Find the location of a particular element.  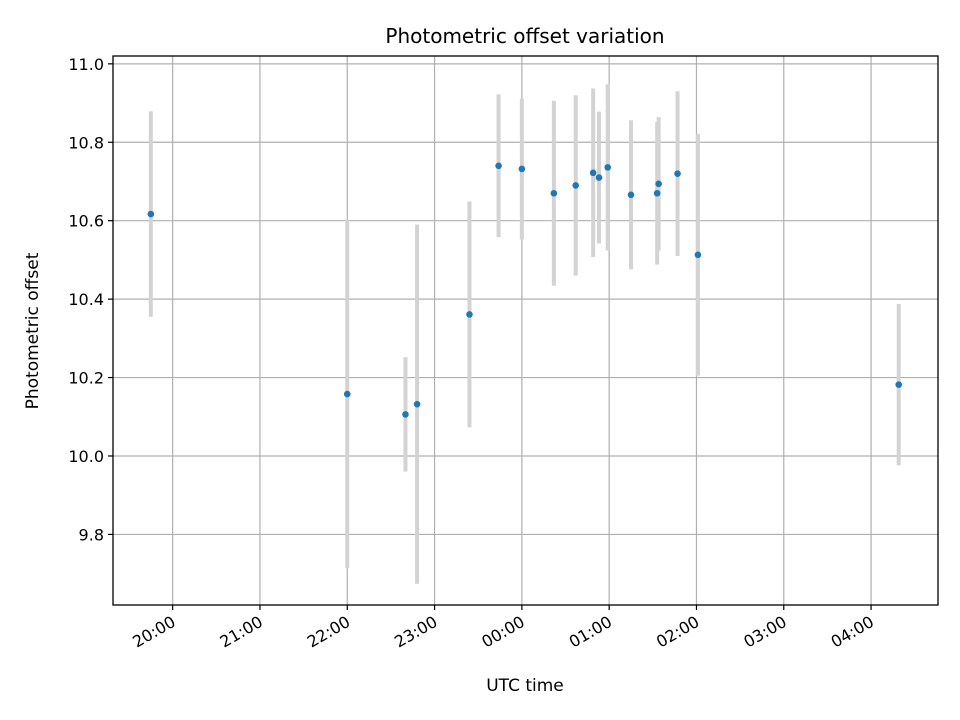

y-axis-title: Photometric offset is located at coordinates (33, 330).